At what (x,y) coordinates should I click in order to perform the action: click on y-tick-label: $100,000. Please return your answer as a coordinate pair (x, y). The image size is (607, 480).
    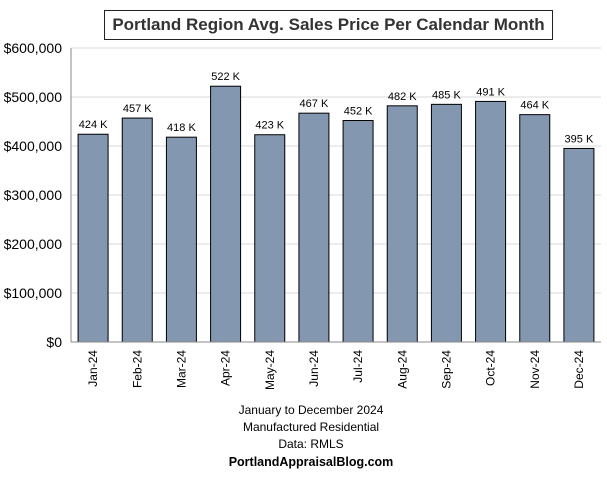
    Looking at the image, I should click on (33, 293).